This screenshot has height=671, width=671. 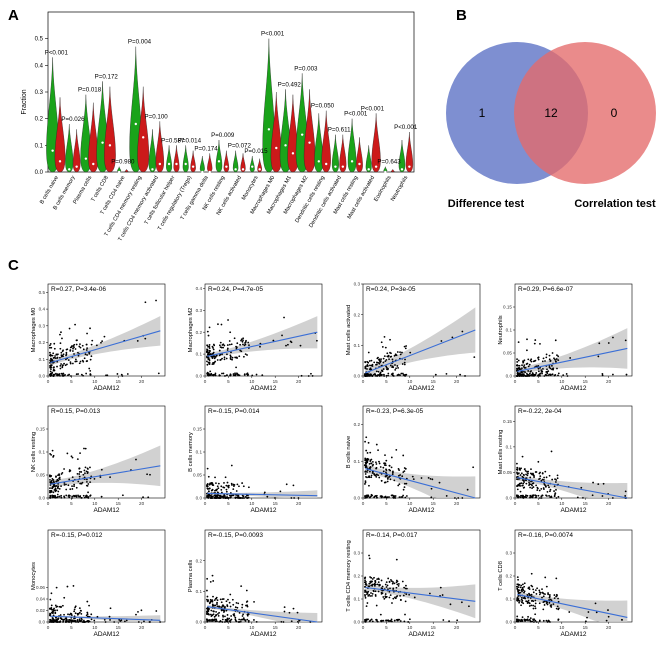 I want to click on venn-set-label-correlation: Correlation test, so click(x=615, y=204).